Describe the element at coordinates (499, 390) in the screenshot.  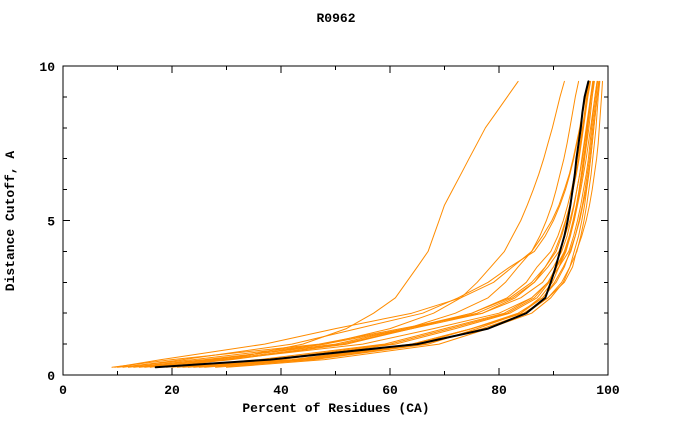
I see `x-tick-label: 80` at that location.